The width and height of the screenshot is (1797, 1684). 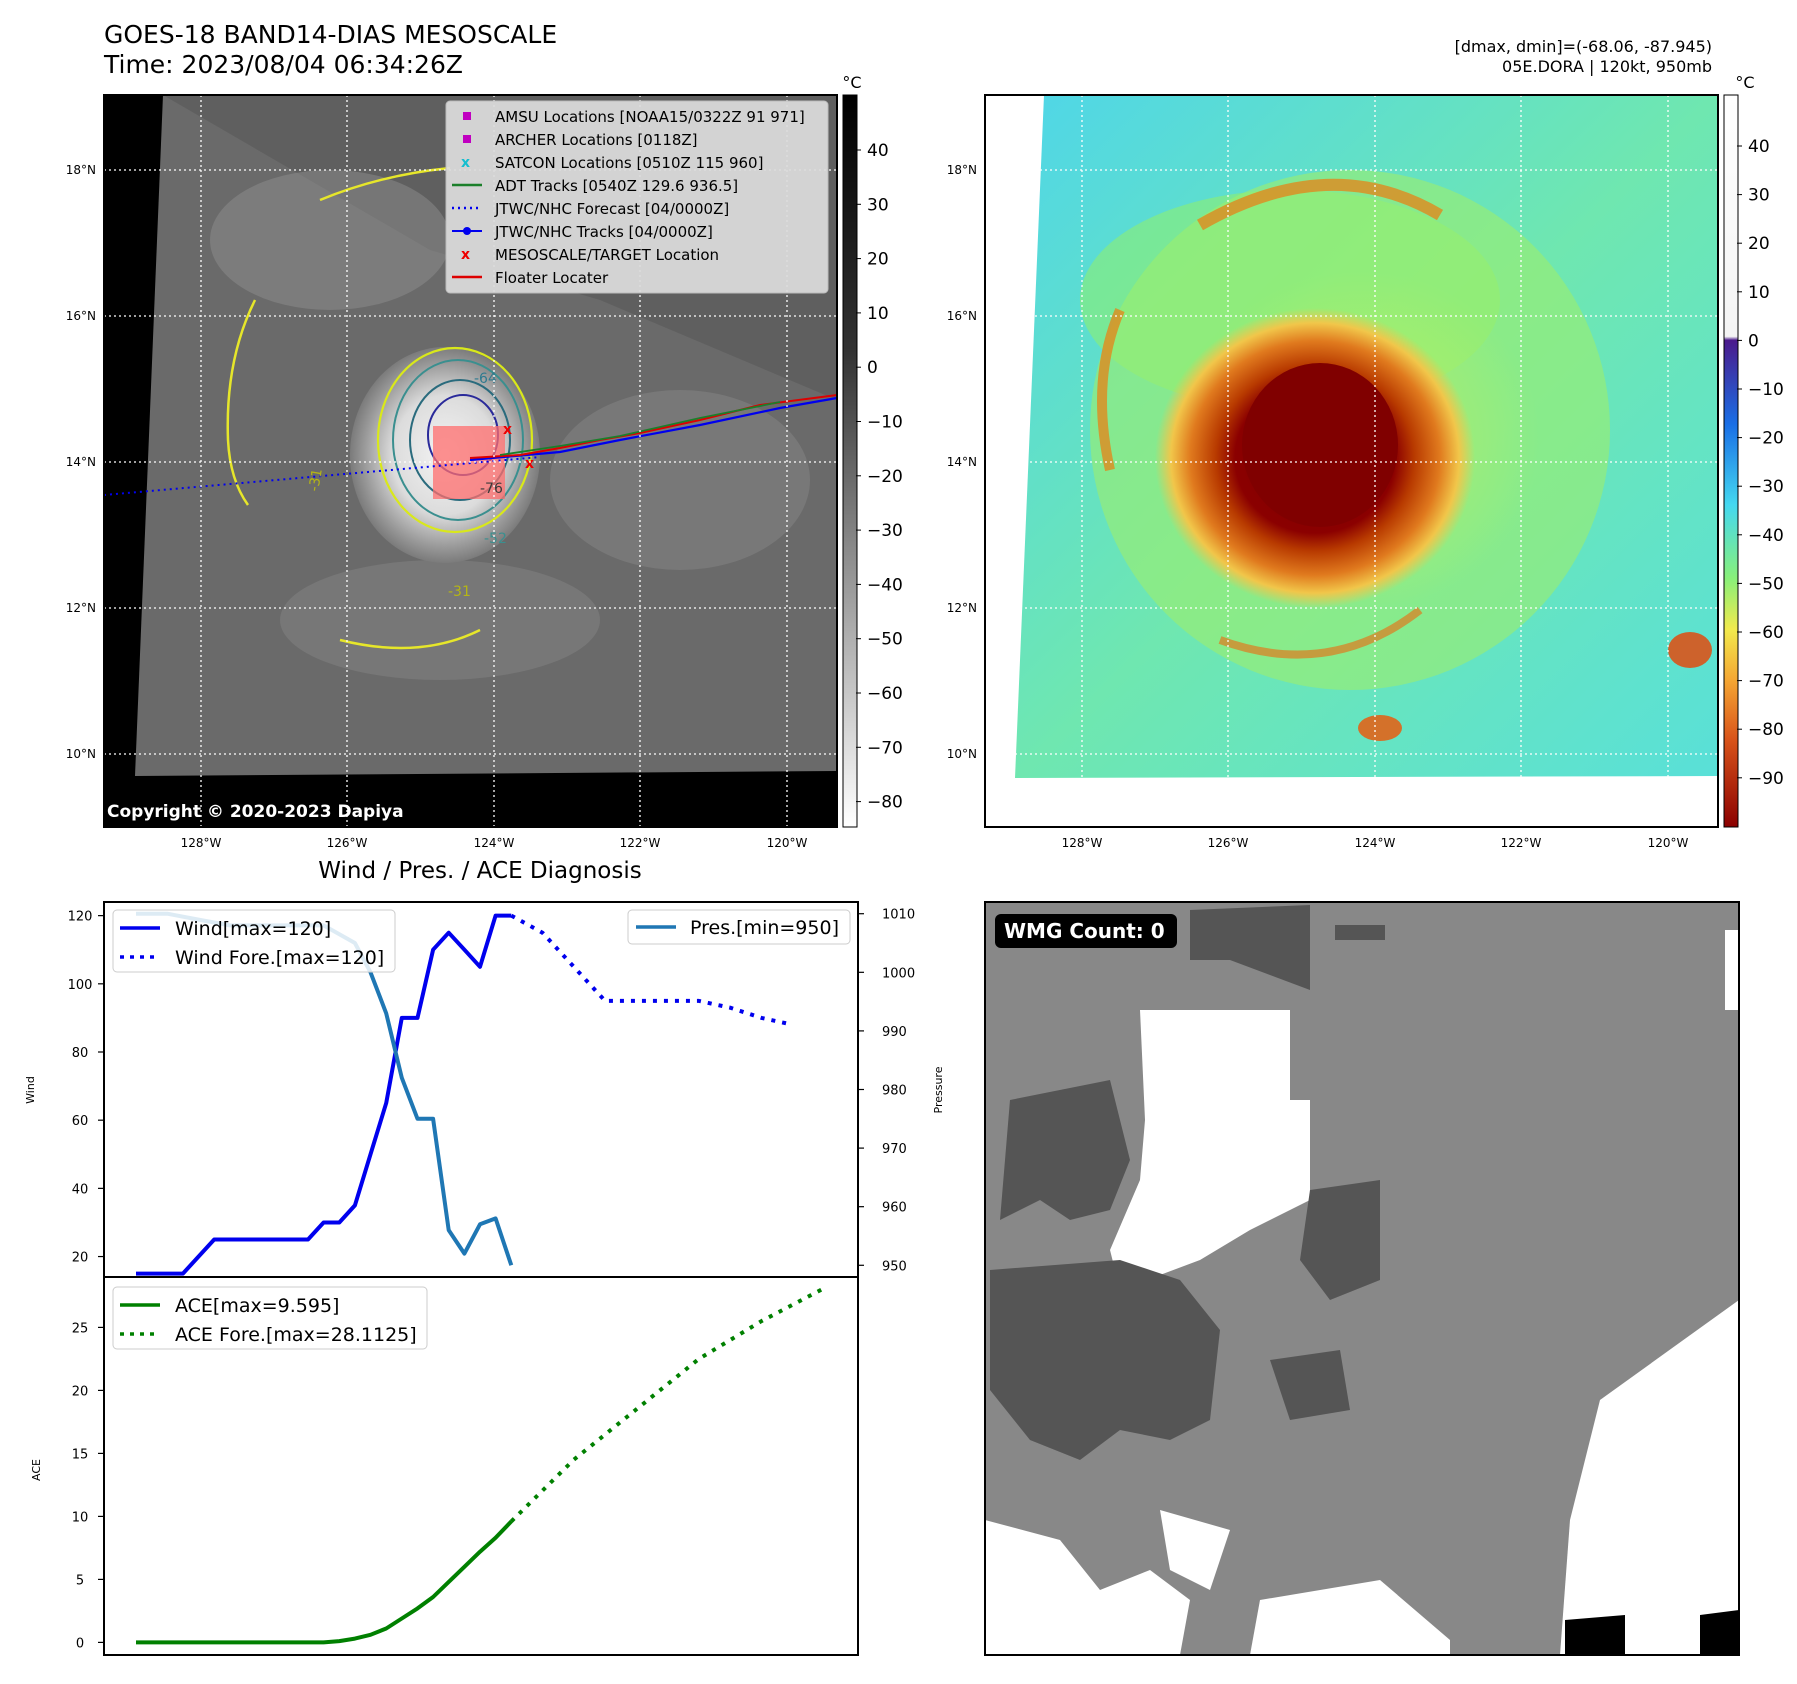 I want to click on y-tick-label: 980, so click(x=894, y=1091).